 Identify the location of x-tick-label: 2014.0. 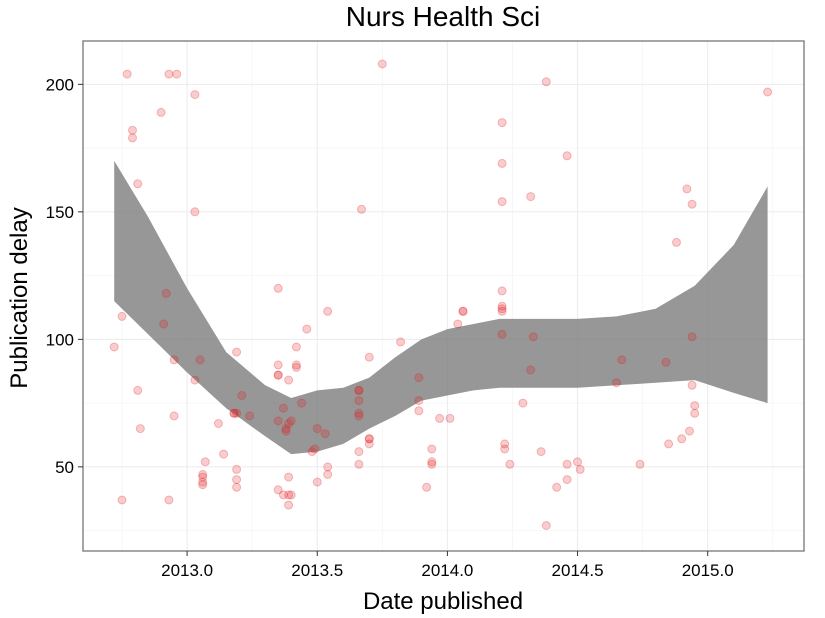
(447, 570).